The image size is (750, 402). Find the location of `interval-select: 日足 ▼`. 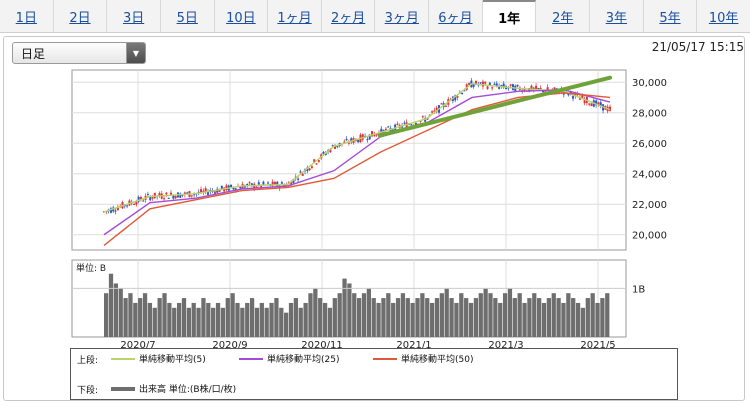

interval-select: 日足 ▼ is located at coordinates (79, 53).